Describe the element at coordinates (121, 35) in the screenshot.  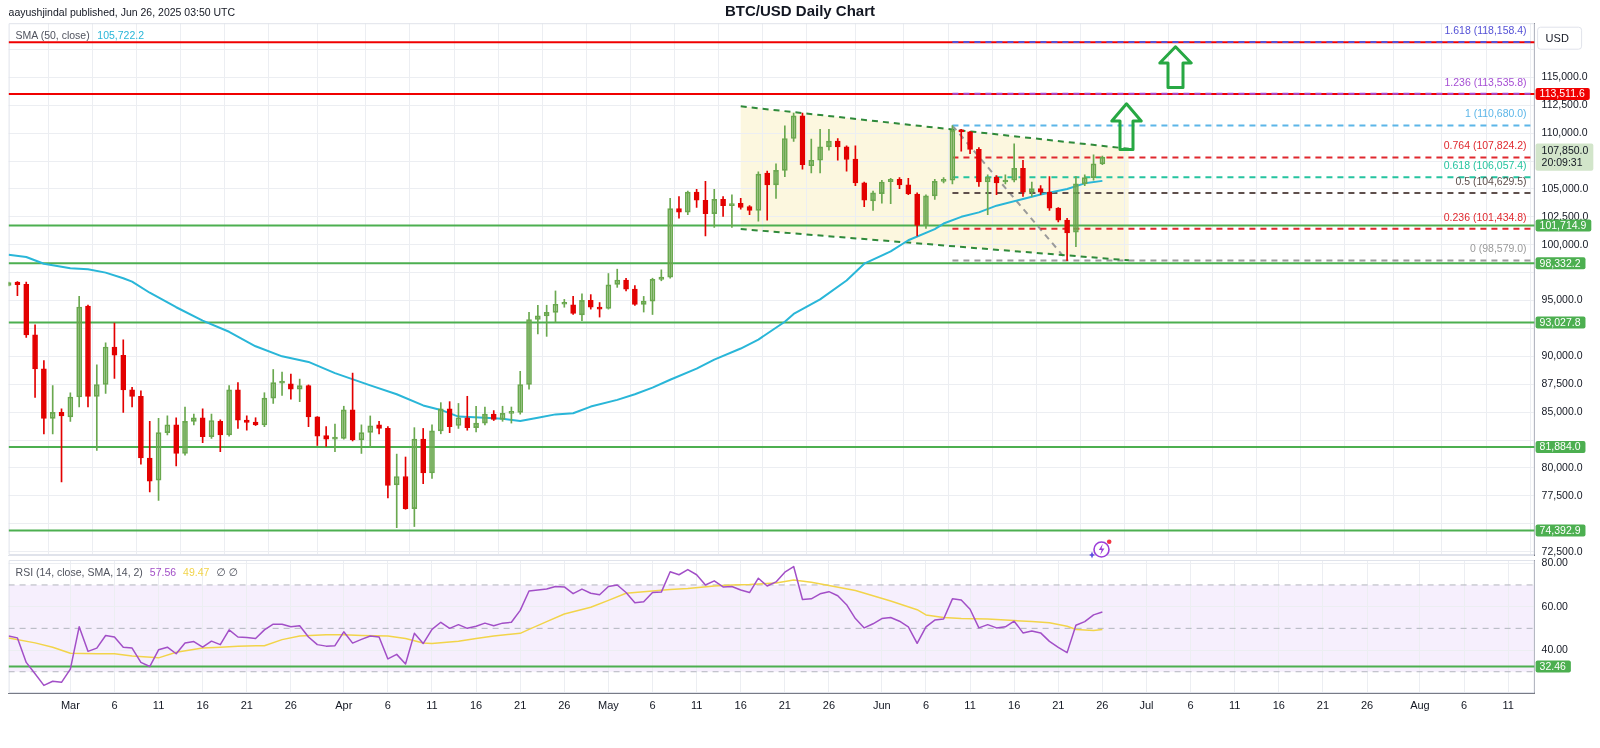
I see `annotation: 105,722.2` at that location.